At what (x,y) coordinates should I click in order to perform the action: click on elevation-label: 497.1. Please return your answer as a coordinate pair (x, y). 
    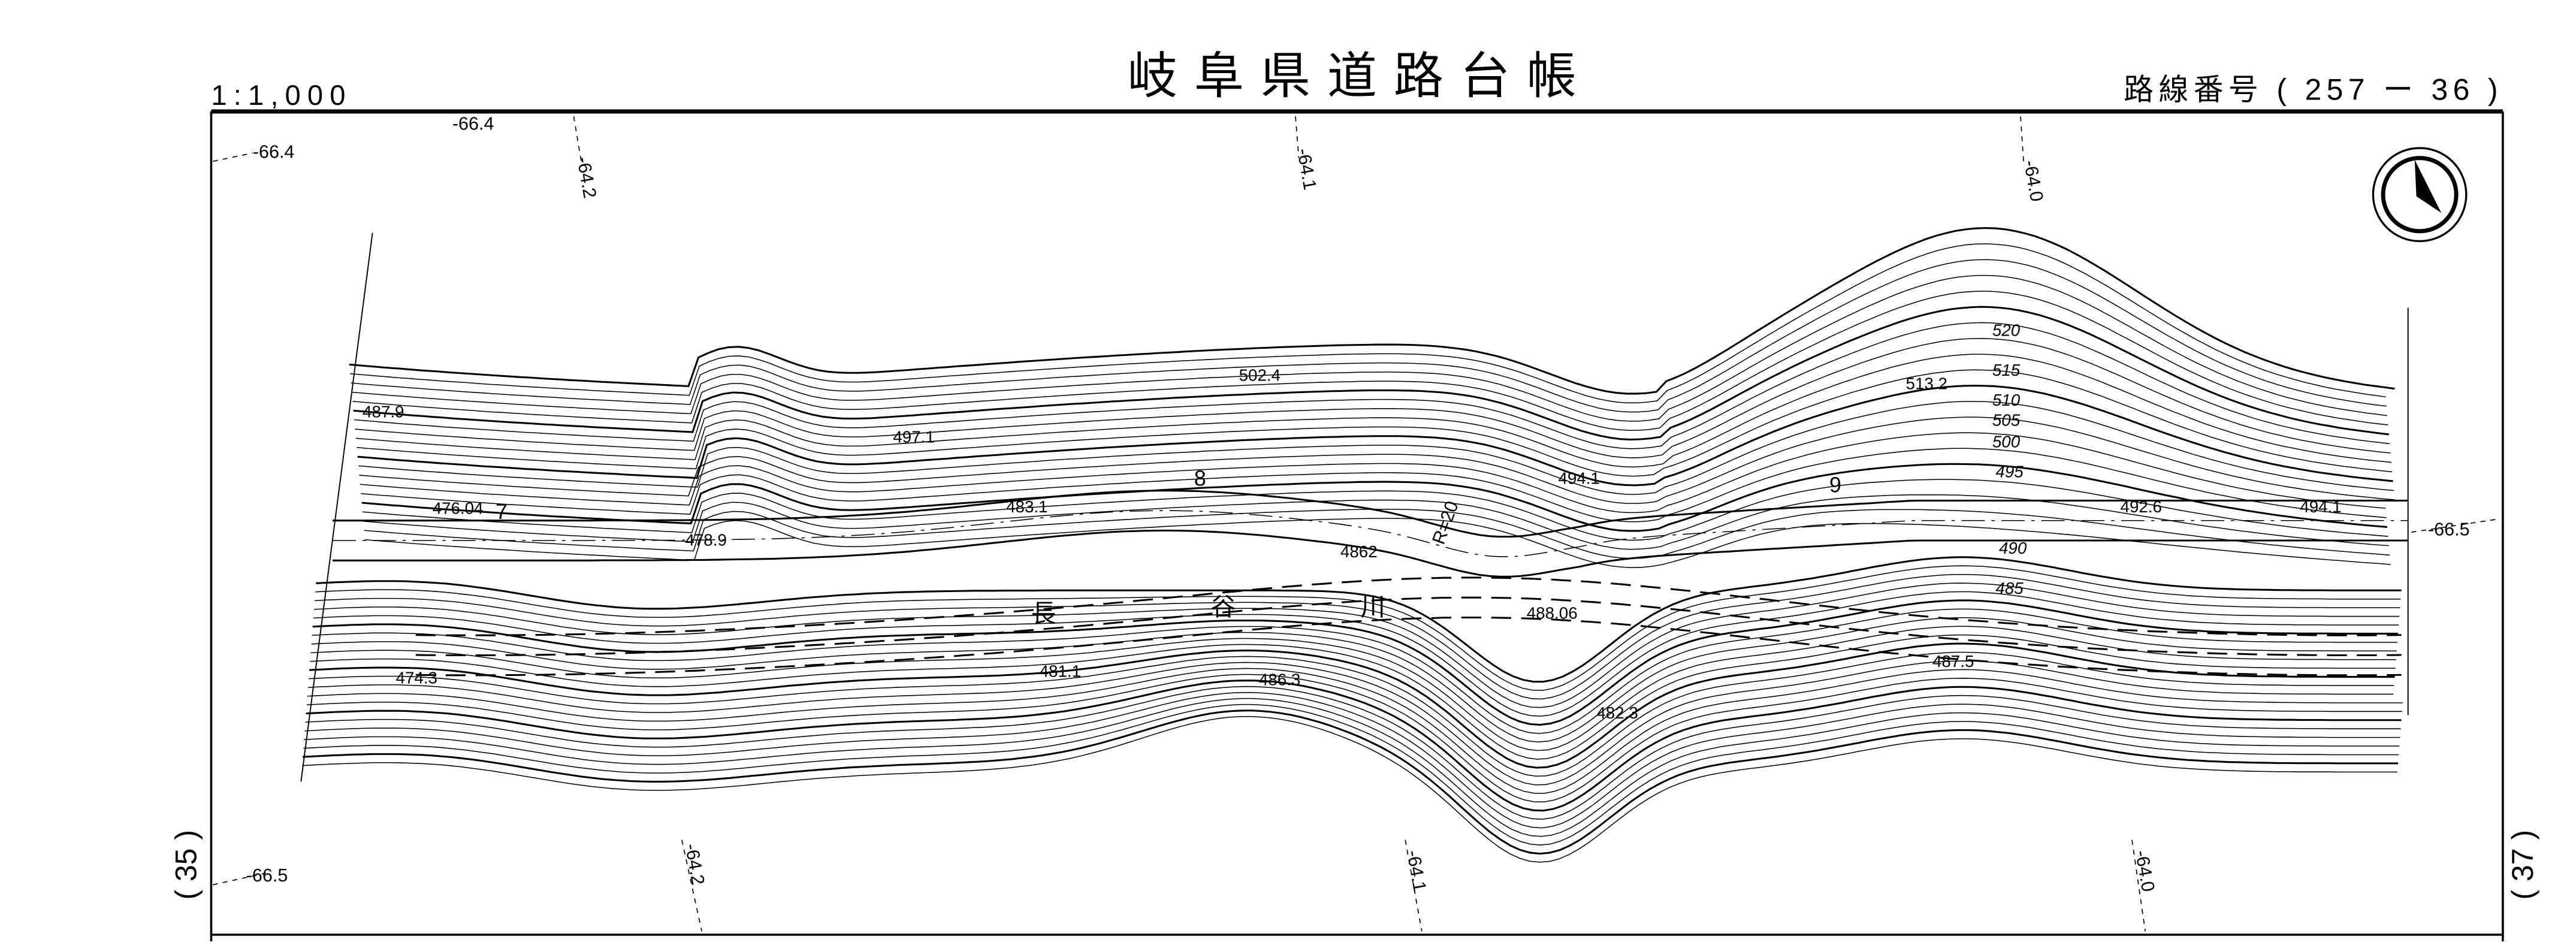
    Looking at the image, I should click on (914, 437).